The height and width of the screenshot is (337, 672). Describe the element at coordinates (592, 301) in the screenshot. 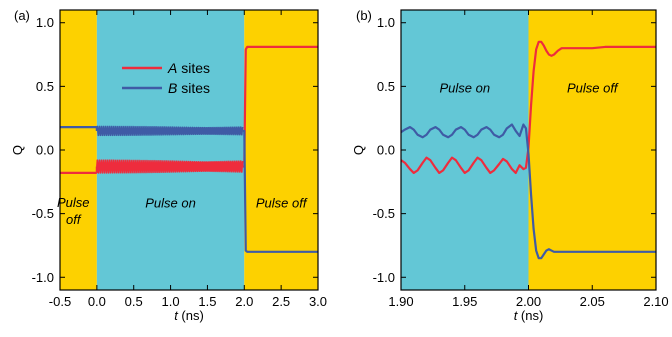

I see `x-tick-label: 2.05` at that location.